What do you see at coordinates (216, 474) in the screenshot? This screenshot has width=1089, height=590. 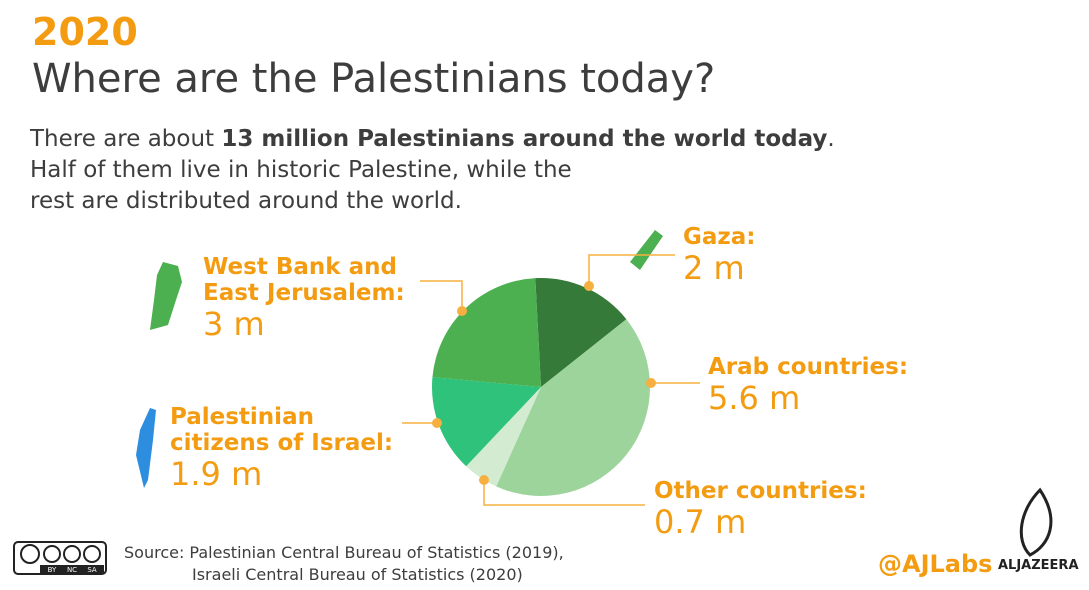 I see `value-label: 1.9 m` at bounding box center [216, 474].